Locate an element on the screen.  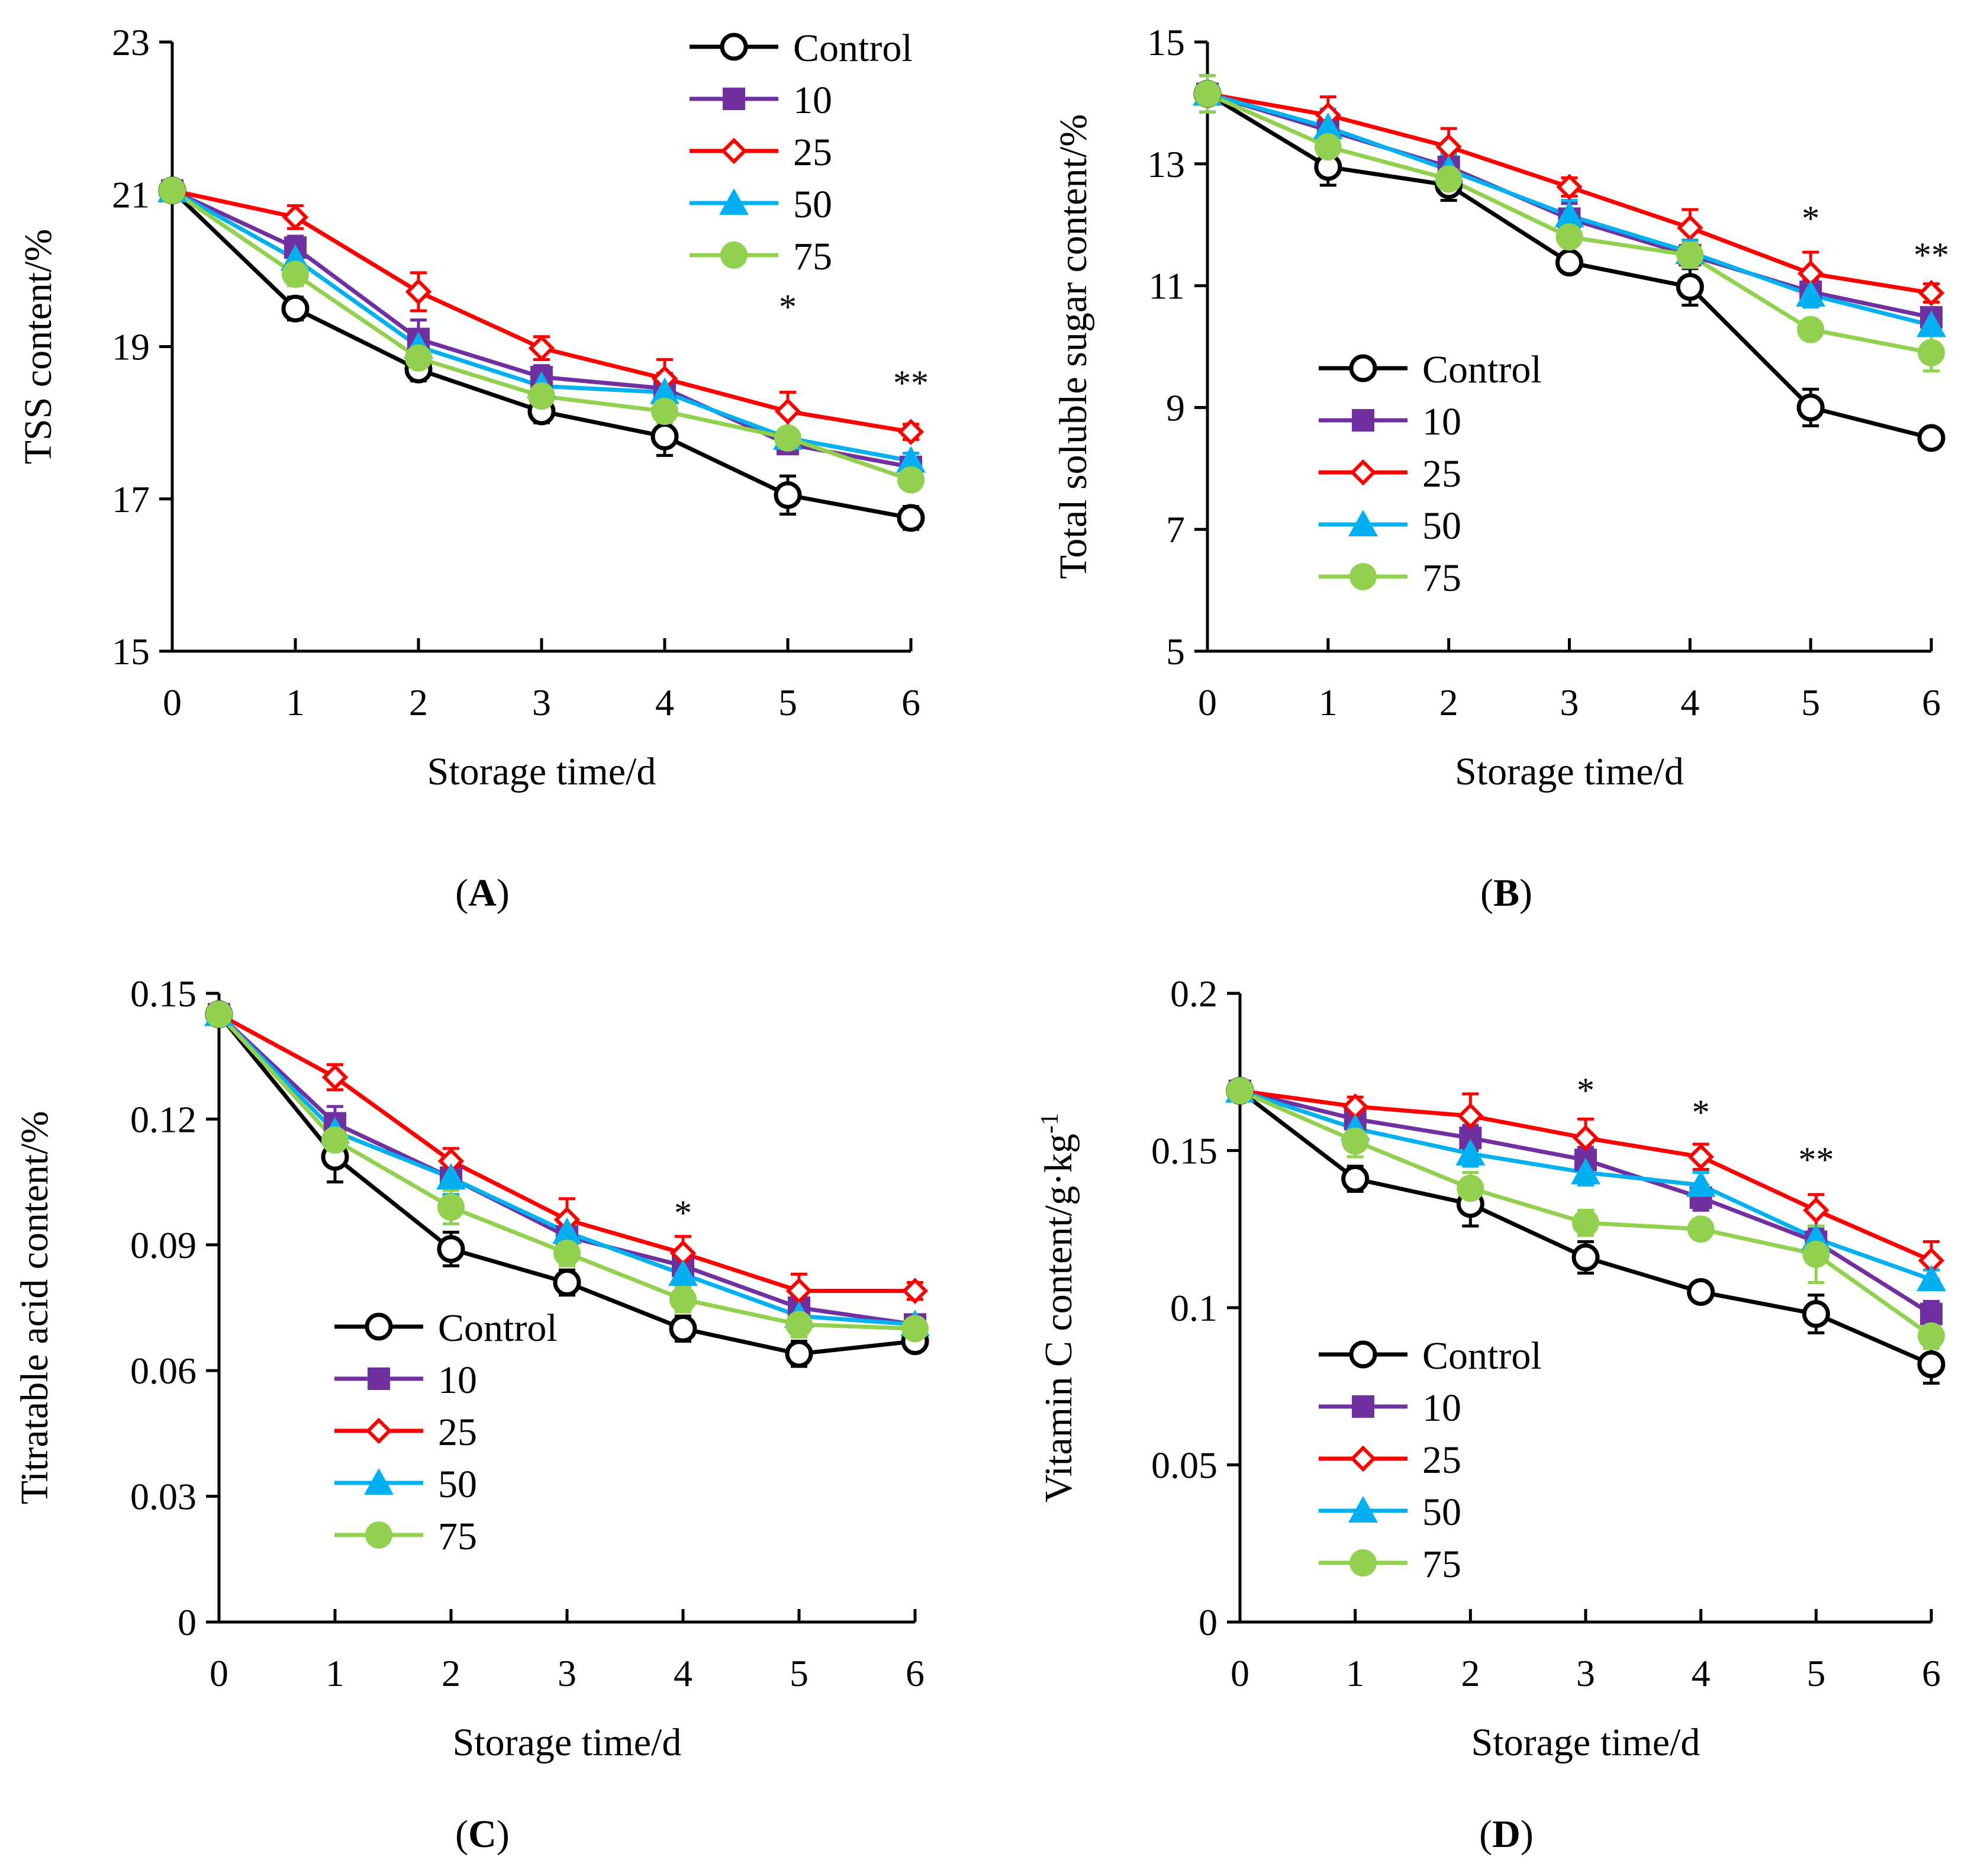
y-tick-label: 5 is located at coordinates (1175, 651).